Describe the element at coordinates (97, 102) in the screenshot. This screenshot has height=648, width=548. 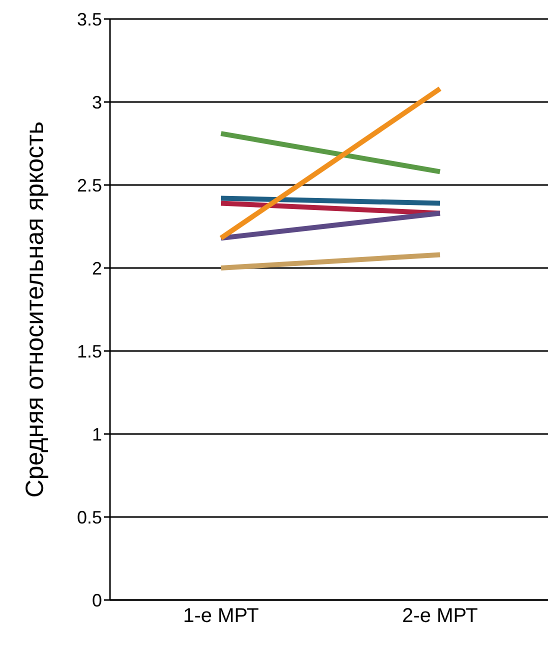
I see `y-tick-label: 3` at that location.